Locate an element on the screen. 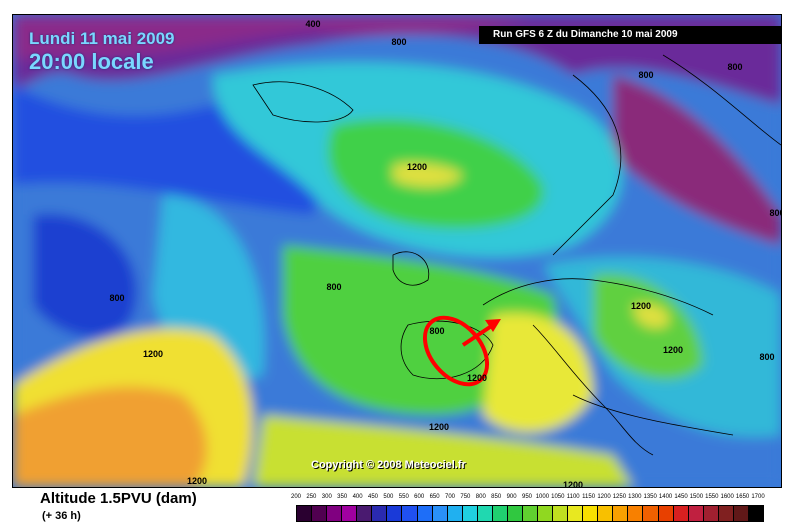  scale-label: 900 is located at coordinates (511, 497).